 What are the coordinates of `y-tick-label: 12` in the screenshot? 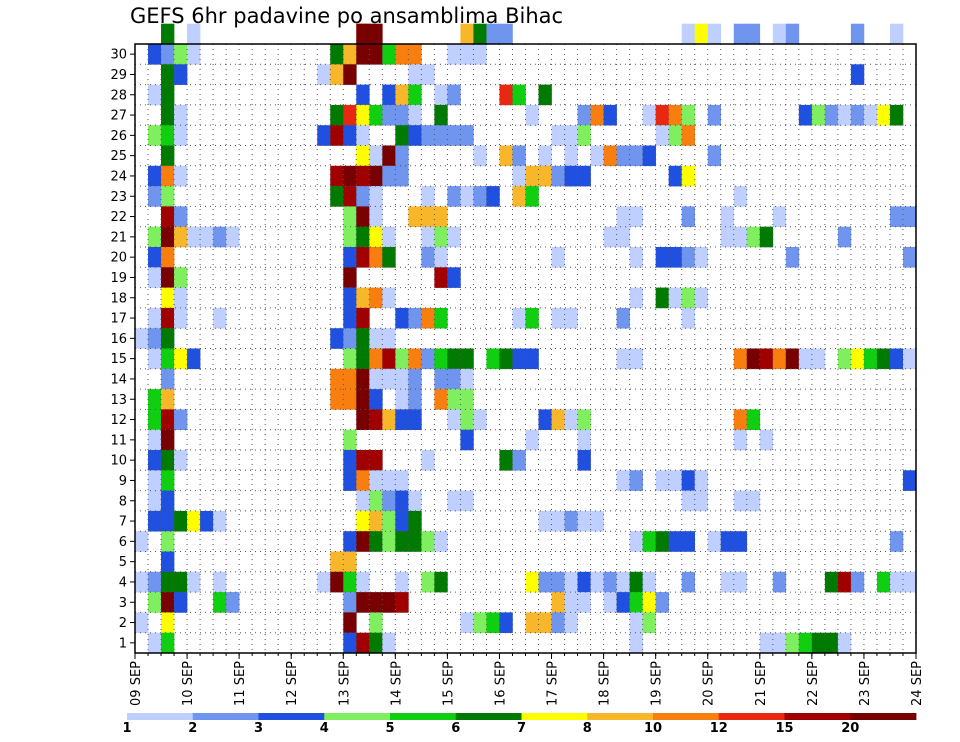 It's located at (118, 420).